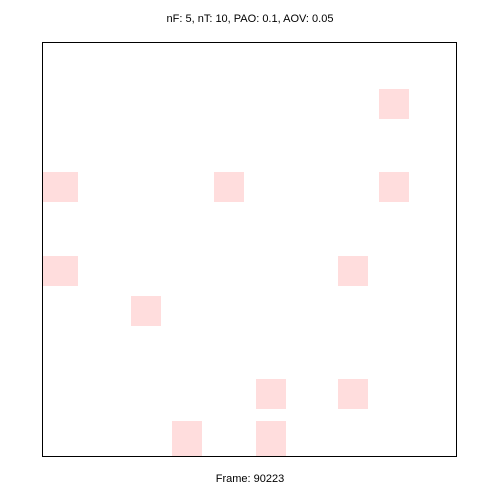 The width and height of the screenshot is (500, 500). Describe the element at coordinates (250, 479) in the screenshot. I see `frame-counter-label: Frame: 90223` at that location.